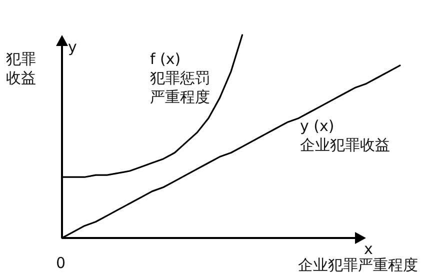  Describe the element at coordinates (21, 69) in the screenshot. I see `y-axis-title: 犯罪收益` at that location.